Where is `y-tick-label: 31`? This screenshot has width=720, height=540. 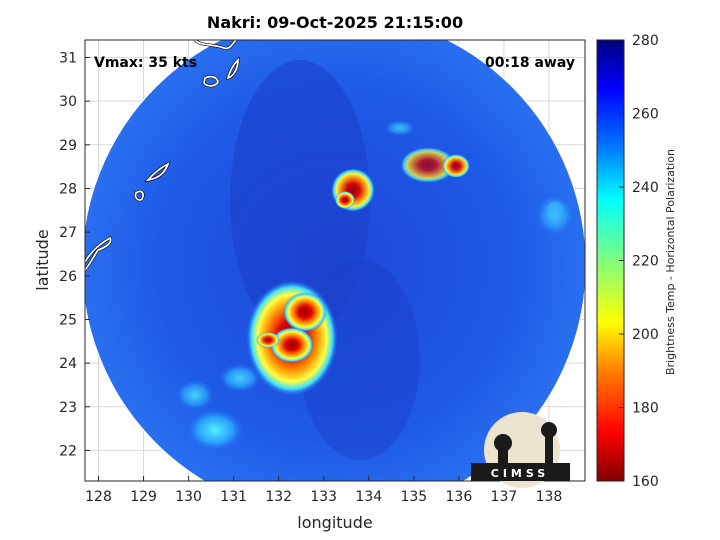
y-tick-label: 31 is located at coordinates (68, 58).